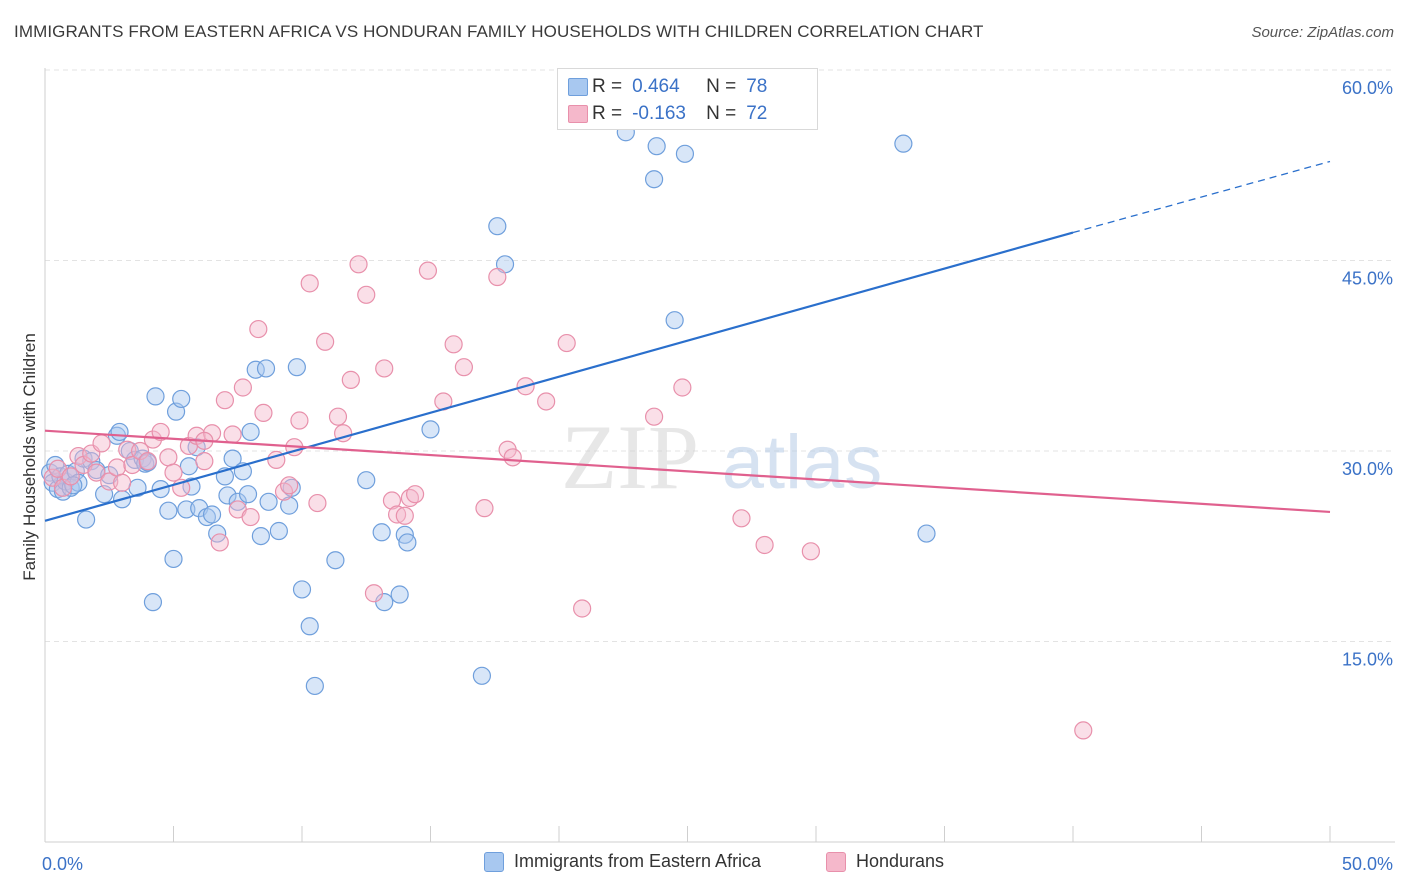  What do you see at coordinates (29, 457) in the screenshot?
I see `y-axis-title: Family Households with Children` at bounding box center [29, 457].